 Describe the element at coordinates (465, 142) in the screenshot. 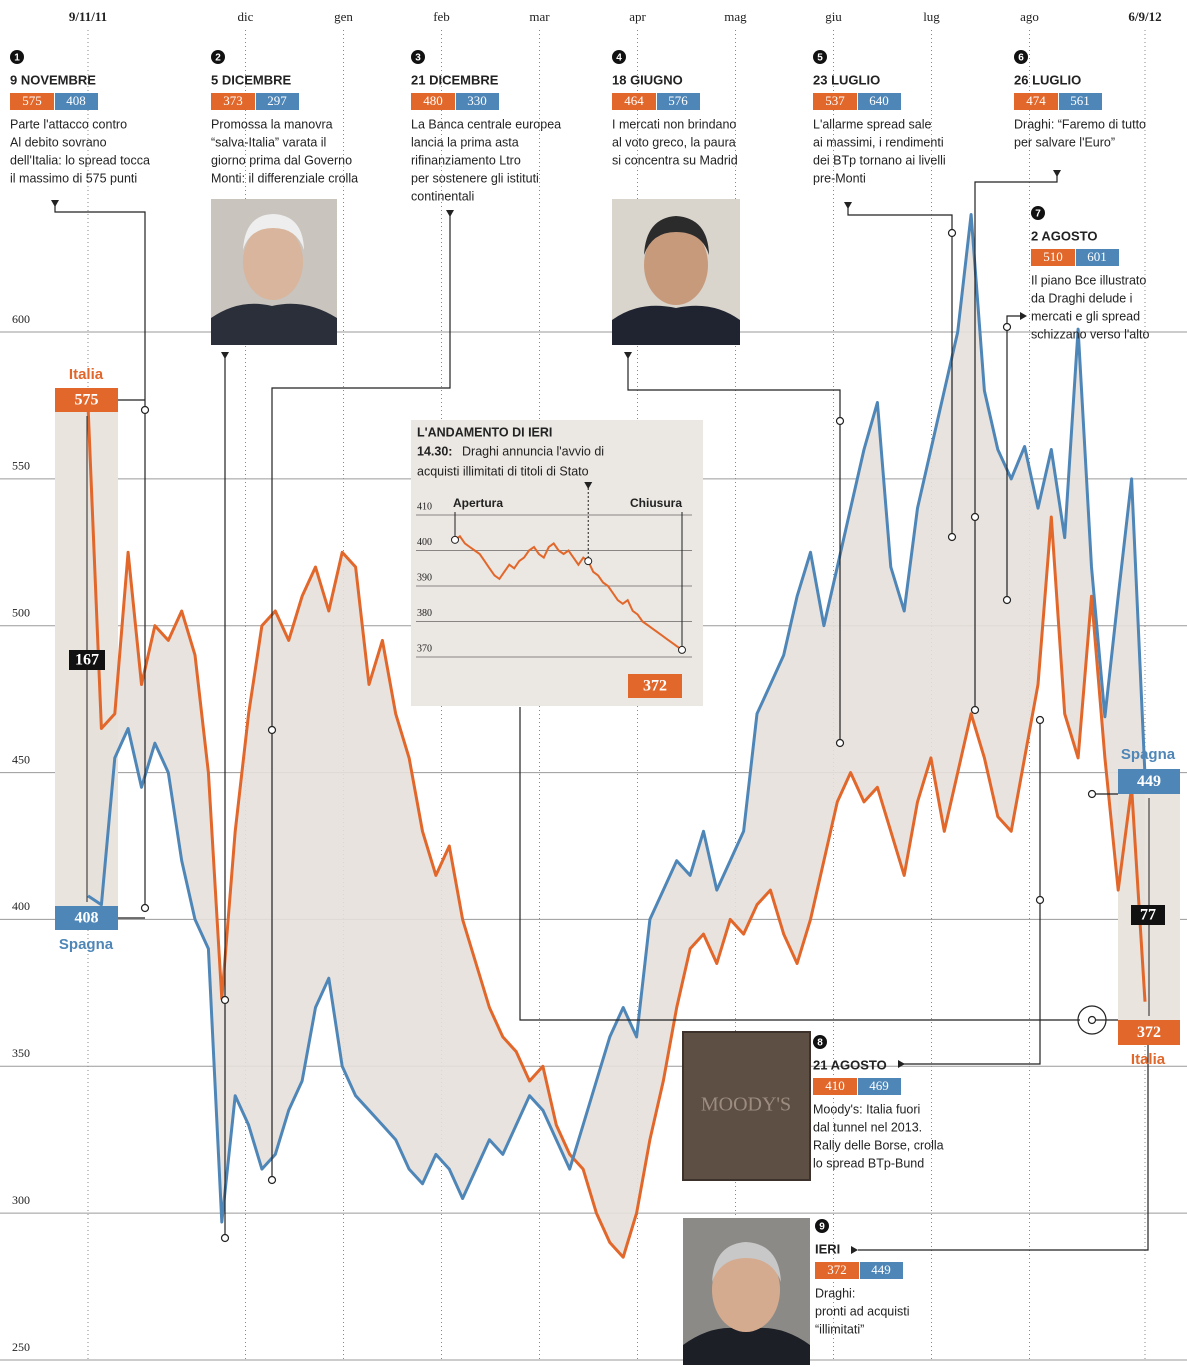

I see `annotation-text: lancia la prima asta` at that location.